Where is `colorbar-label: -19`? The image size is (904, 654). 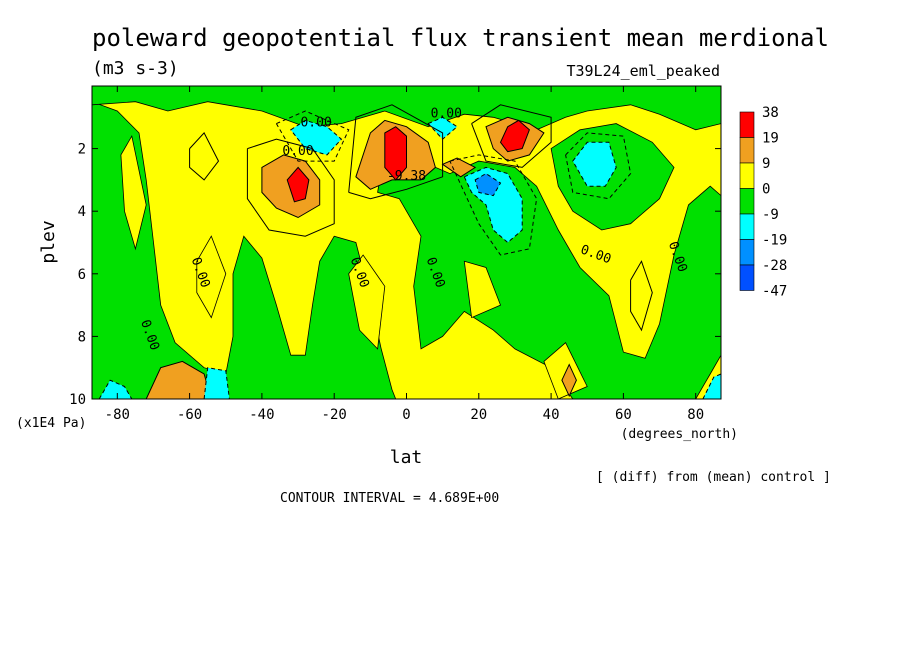
colorbar-label: -19 is located at coordinates (774, 241).